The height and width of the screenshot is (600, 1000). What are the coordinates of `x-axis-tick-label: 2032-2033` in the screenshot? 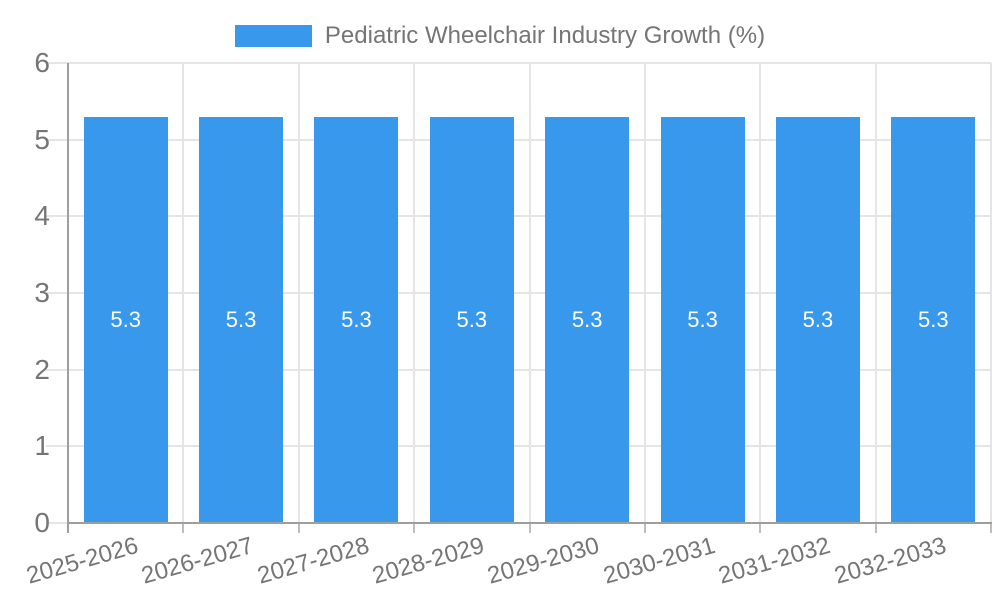 It's located at (889, 561).